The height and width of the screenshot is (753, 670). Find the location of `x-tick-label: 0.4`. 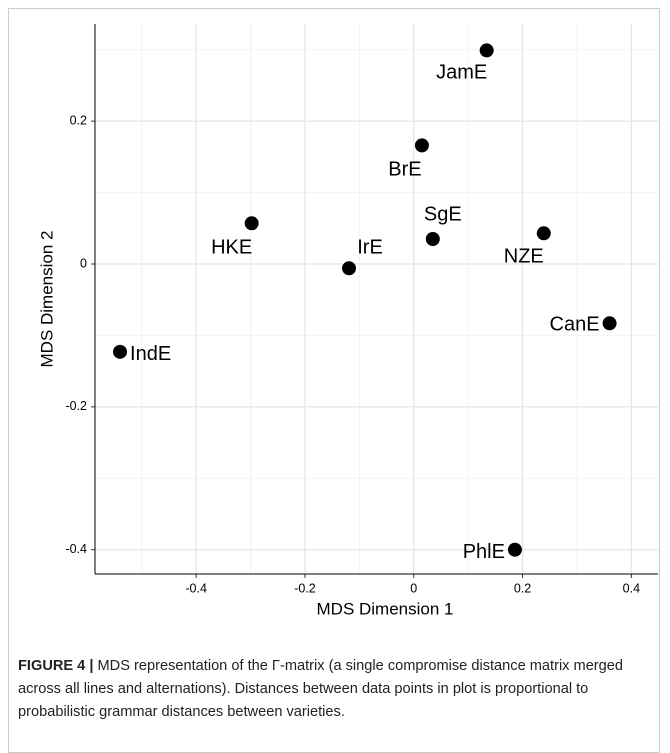

x-tick-label: 0.4 is located at coordinates (631, 588).